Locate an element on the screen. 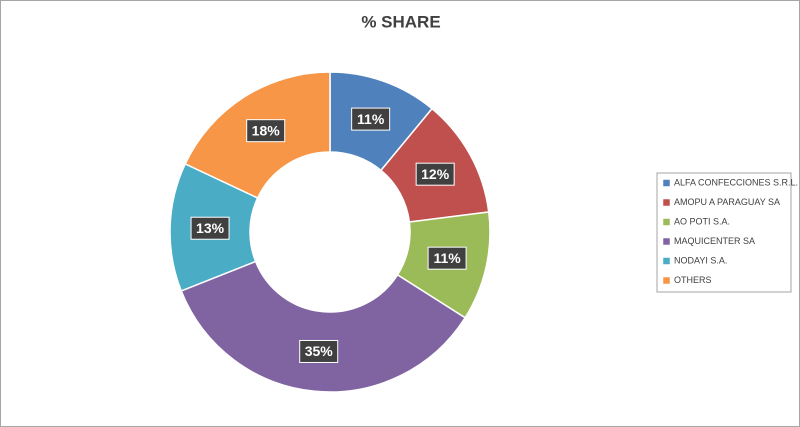  legend-label: AMOPU A PARAGUAY SA is located at coordinates (727, 202).